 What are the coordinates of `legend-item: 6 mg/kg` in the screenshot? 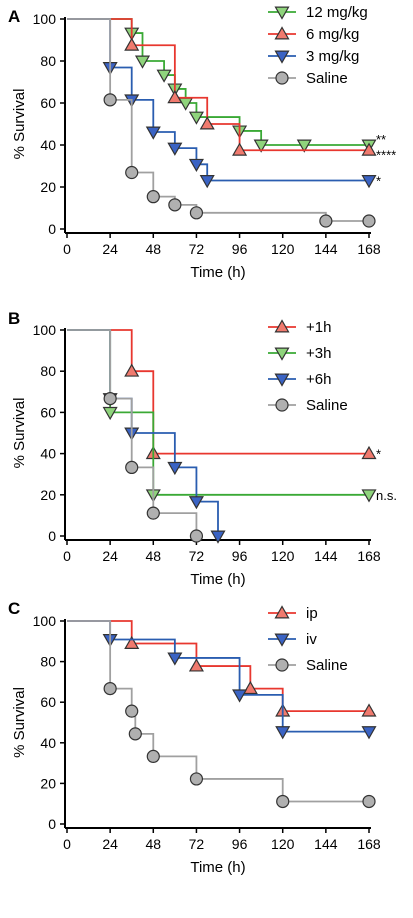 It's located at (313, 34).